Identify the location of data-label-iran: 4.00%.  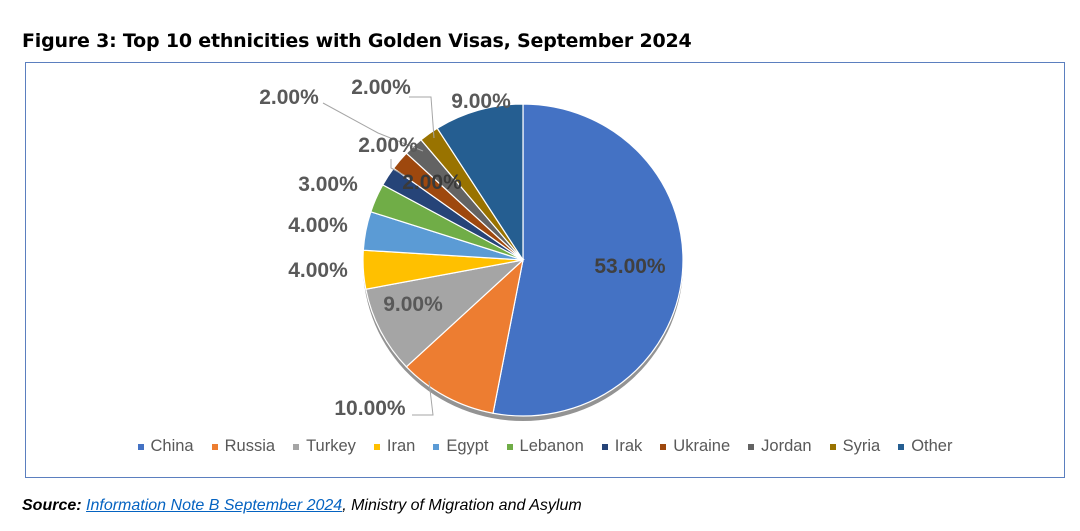
(318, 270).